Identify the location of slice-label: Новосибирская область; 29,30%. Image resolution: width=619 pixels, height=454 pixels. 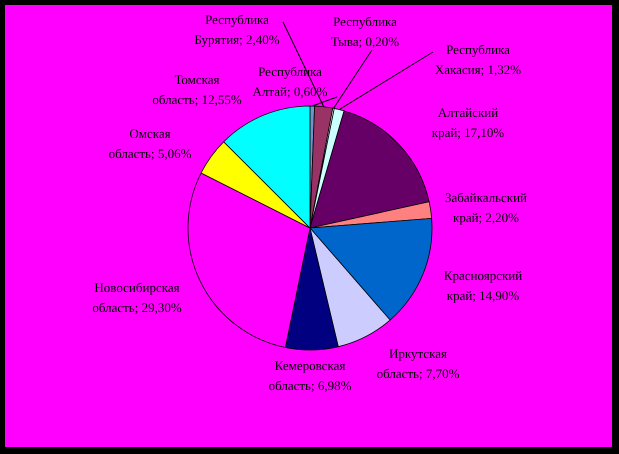
(137, 297).